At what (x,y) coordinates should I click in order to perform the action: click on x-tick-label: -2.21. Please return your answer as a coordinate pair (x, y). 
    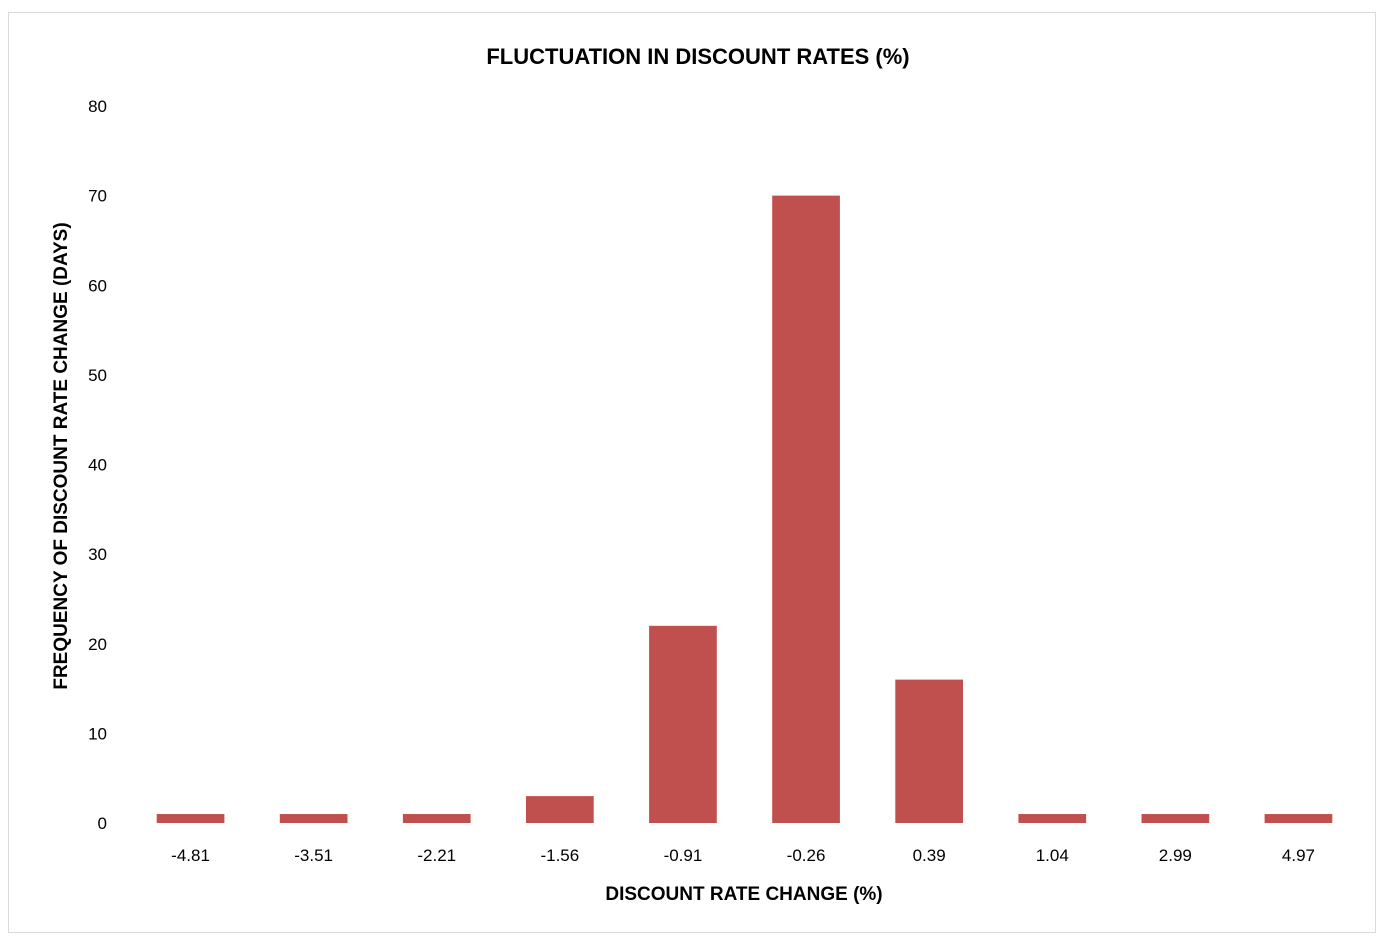
    Looking at the image, I should click on (436, 855).